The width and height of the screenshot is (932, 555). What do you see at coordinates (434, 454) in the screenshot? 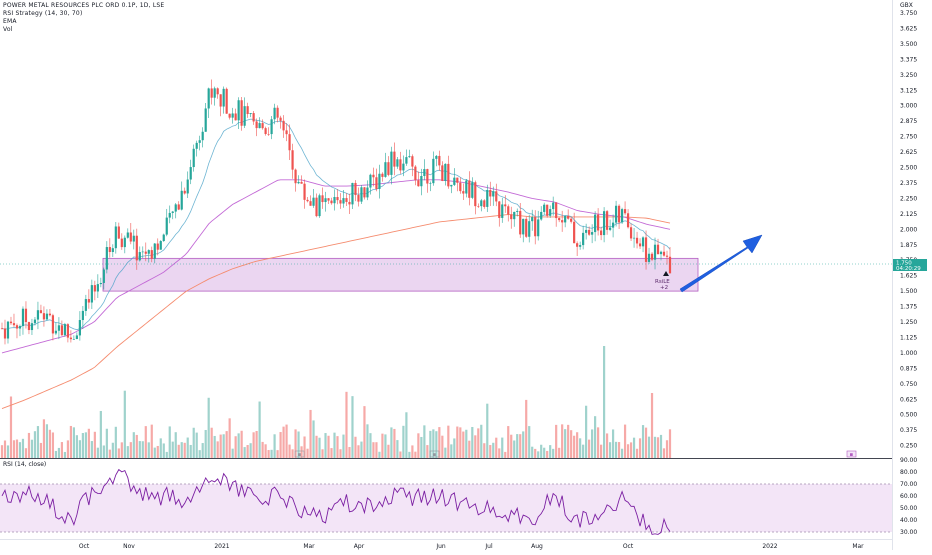
I see `collapse-marker-mid: ▪` at bounding box center [434, 454].